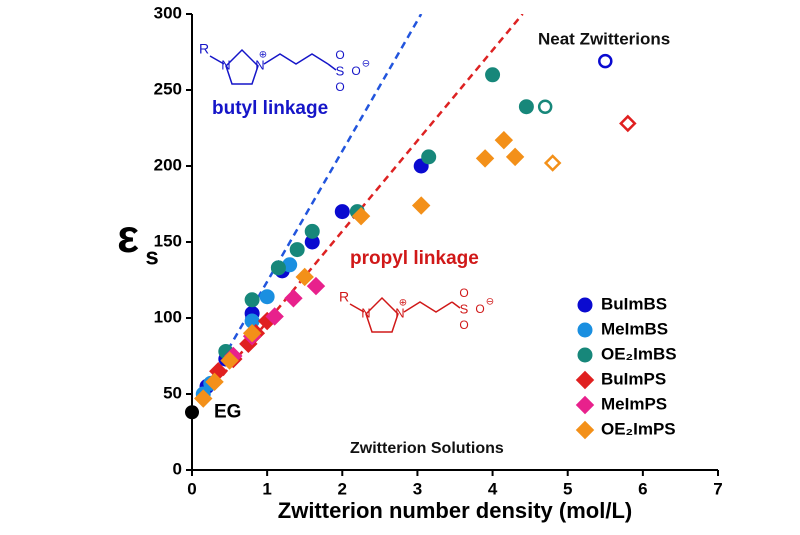 The height and width of the screenshot is (535, 800). Describe the element at coordinates (604, 38) in the screenshot. I see `annotation: Neat Zwitterions` at that location.